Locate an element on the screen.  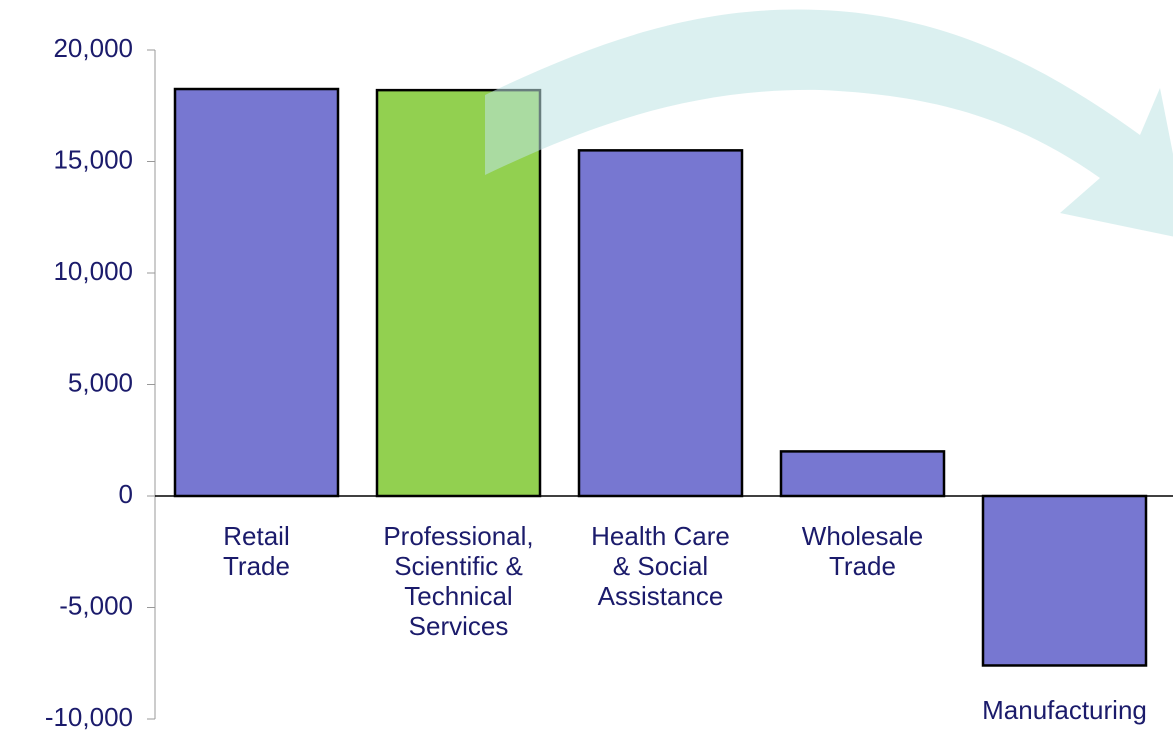
y-tick-label: 20,000 is located at coordinates (93, 48).